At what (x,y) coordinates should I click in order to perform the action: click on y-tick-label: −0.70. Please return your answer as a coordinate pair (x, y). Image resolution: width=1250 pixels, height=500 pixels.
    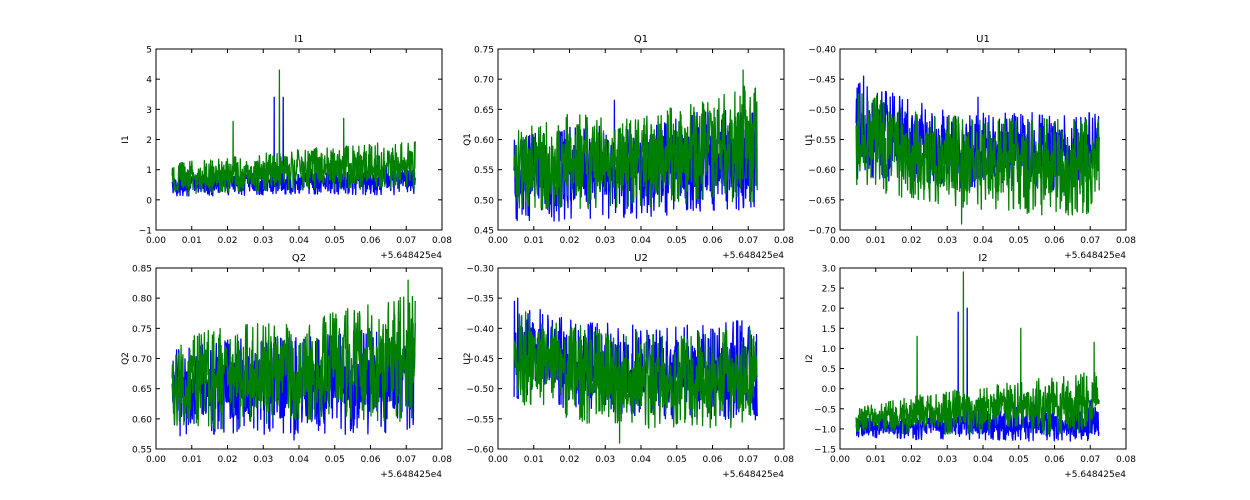
    Looking at the image, I should click on (822, 232).